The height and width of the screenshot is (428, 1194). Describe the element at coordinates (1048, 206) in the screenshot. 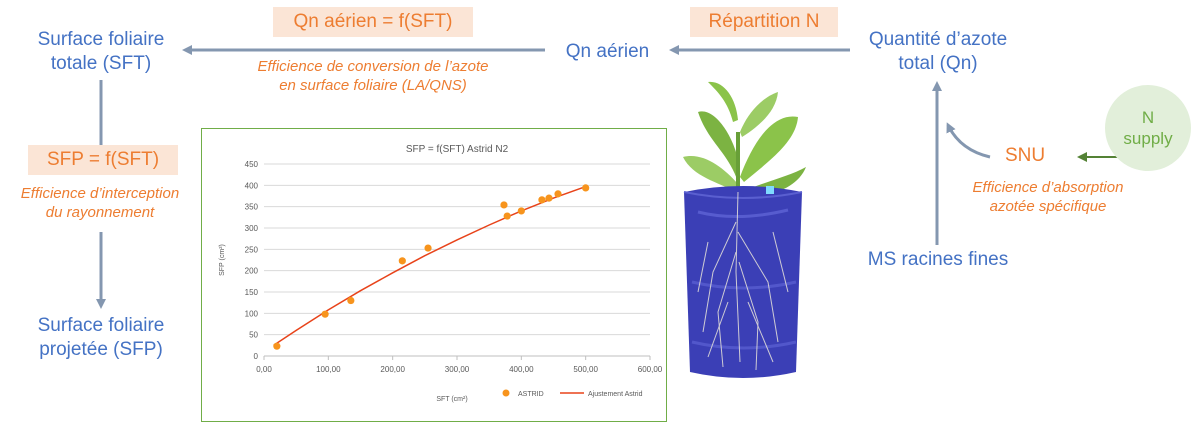

I see `annotation-absorption-line2: azotée spécifique` at that location.